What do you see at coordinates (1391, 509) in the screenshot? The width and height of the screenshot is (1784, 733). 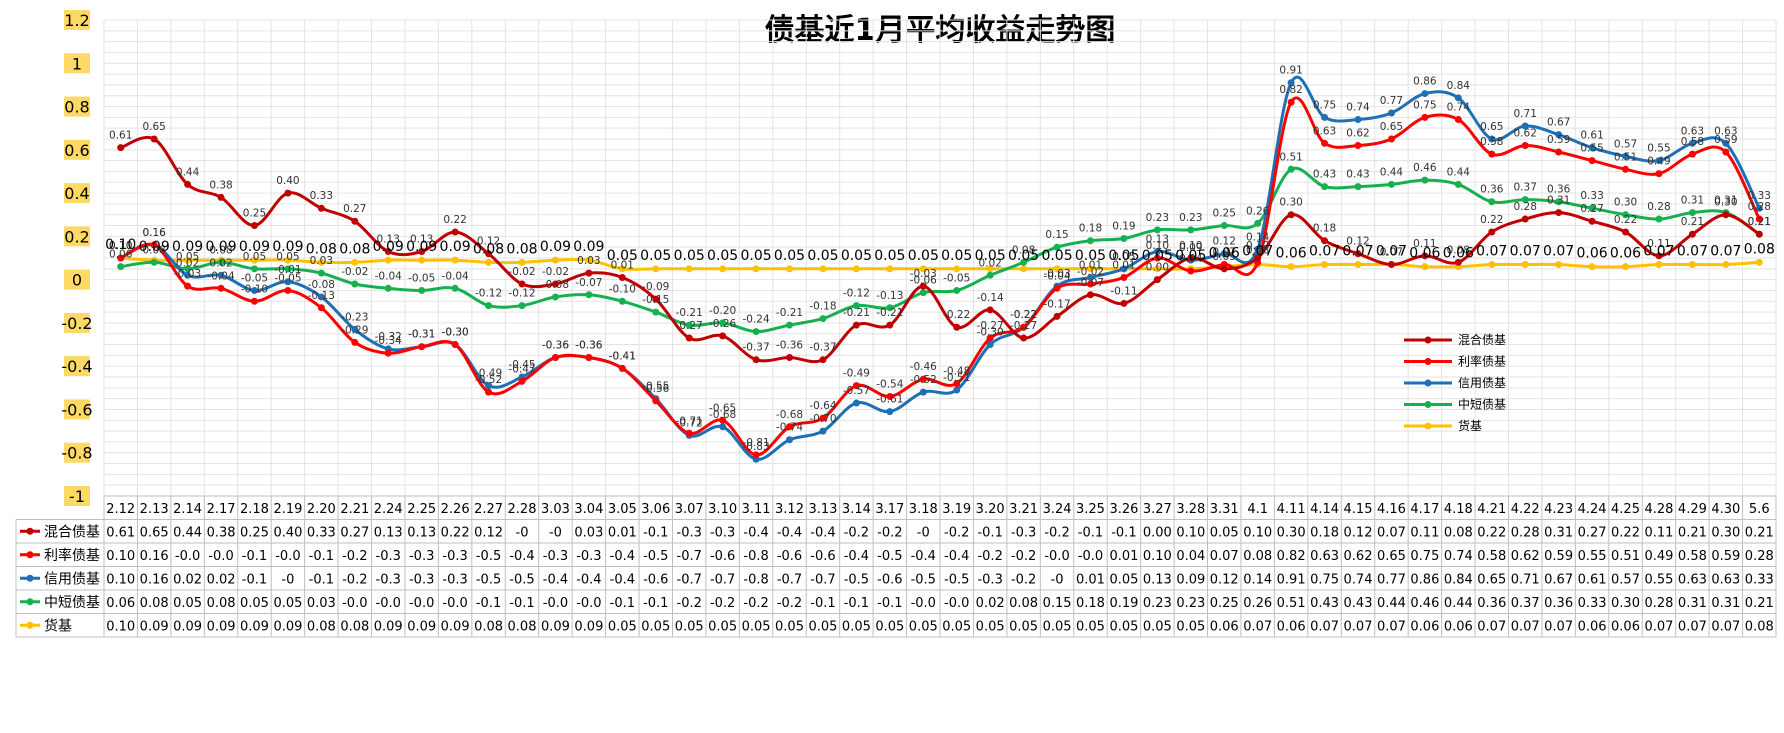 I see `x-tick-label: 4.16` at bounding box center [1391, 509].